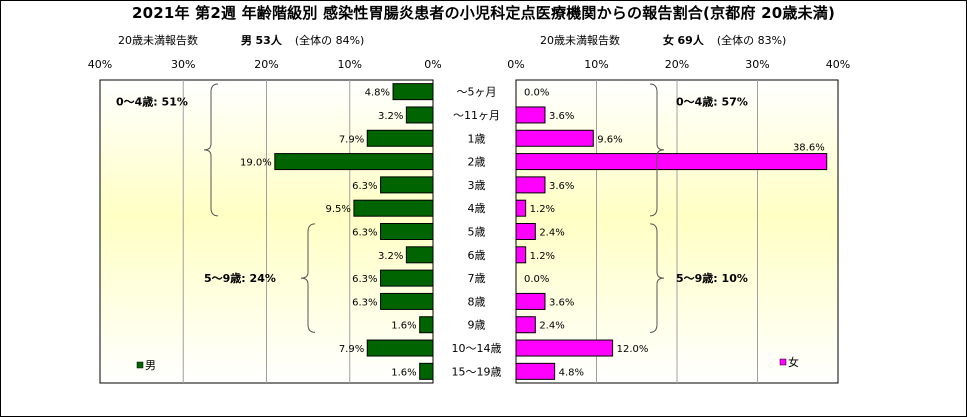  What do you see at coordinates (735, 40) in the screenshot?
I see `right-header-share-label: (全体の` at bounding box center [735, 40].